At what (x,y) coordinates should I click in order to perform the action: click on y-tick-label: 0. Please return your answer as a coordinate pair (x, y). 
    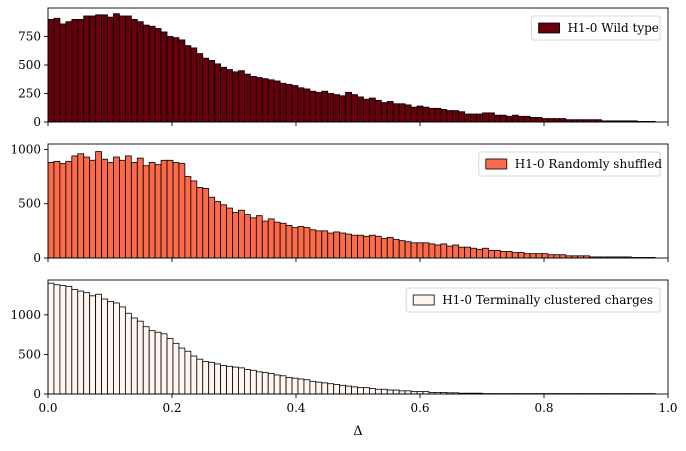
    Looking at the image, I should click on (37, 394).